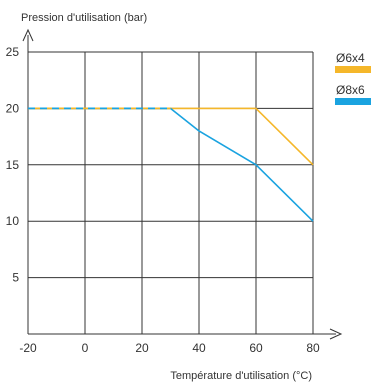 This screenshot has height=387, width=371. What do you see at coordinates (13, 108) in the screenshot?
I see `y-tick-label: 20` at bounding box center [13, 108].